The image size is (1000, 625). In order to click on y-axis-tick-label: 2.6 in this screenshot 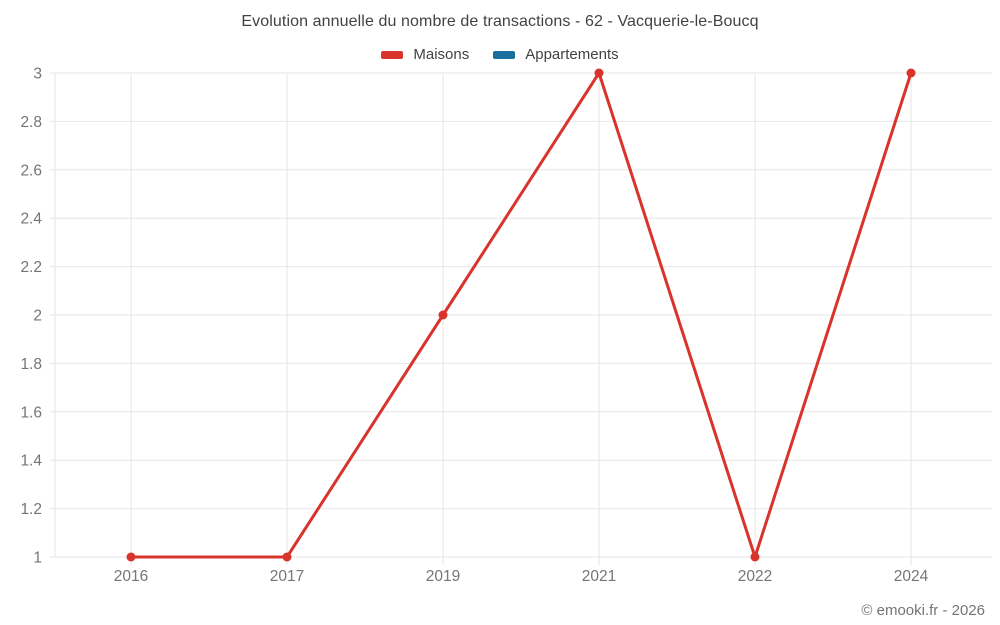, I will do `click(31, 170)`.